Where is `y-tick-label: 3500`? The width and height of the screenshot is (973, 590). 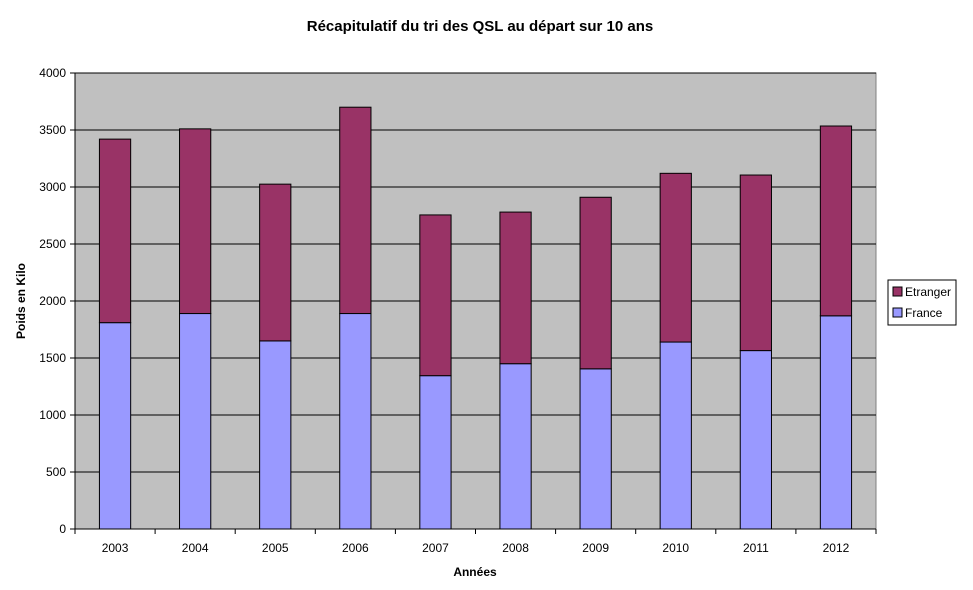 y-tick-label: 3500 is located at coordinates (52, 130).